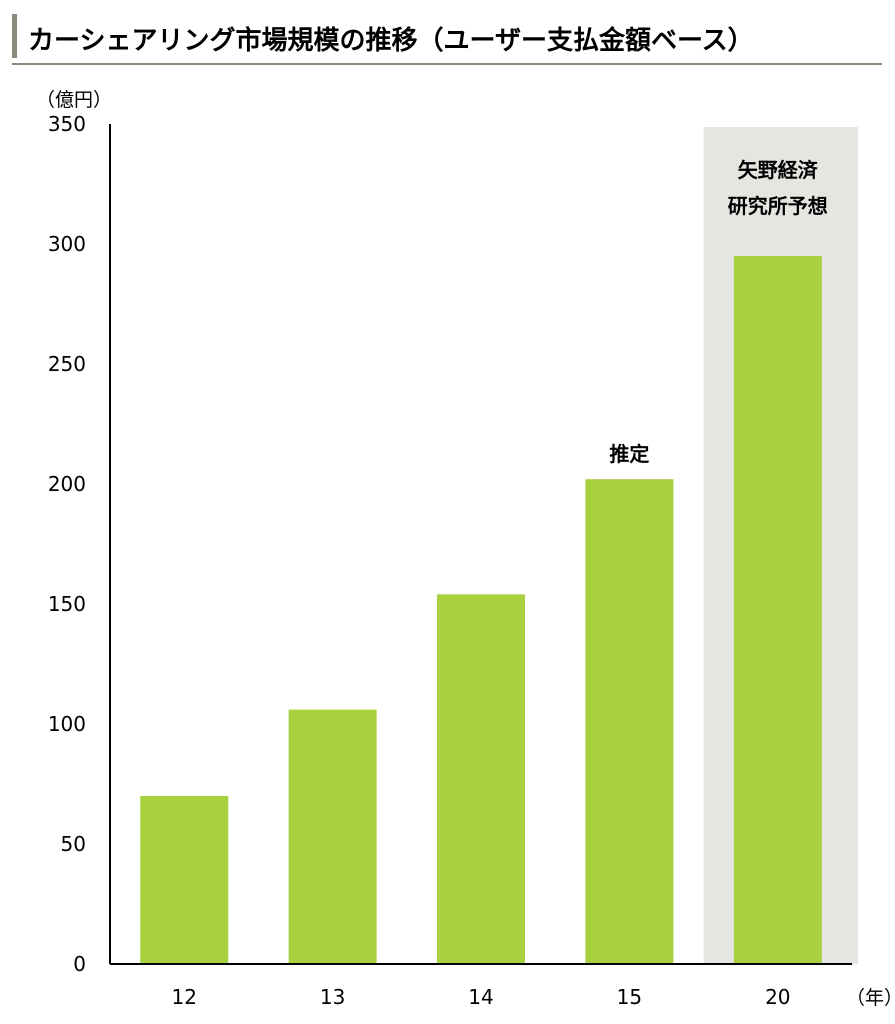 The height and width of the screenshot is (1024, 895). What do you see at coordinates (183, 997) in the screenshot?
I see `x-tick-label-12: 12` at bounding box center [183, 997].